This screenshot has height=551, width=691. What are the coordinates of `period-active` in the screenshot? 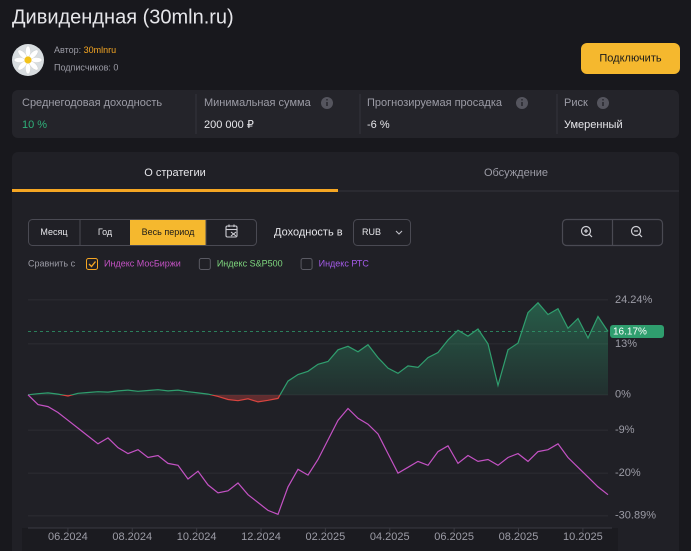 It's located at (168, 232).